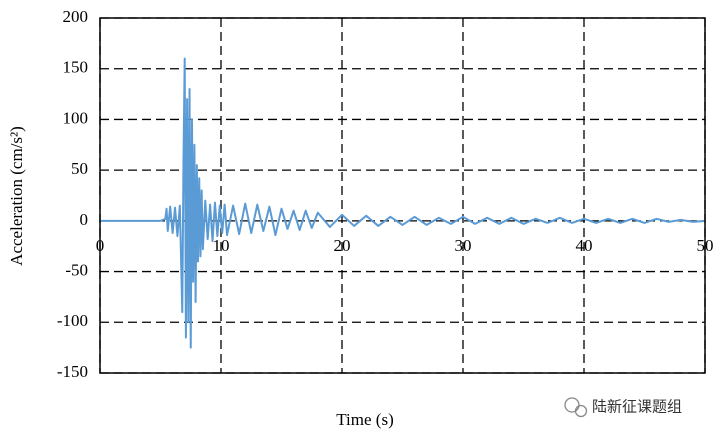  What do you see at coordinates (637, 407) in the screenshot?
I see `watermark: 陆新征课题组` at bounding box center [637, 407].